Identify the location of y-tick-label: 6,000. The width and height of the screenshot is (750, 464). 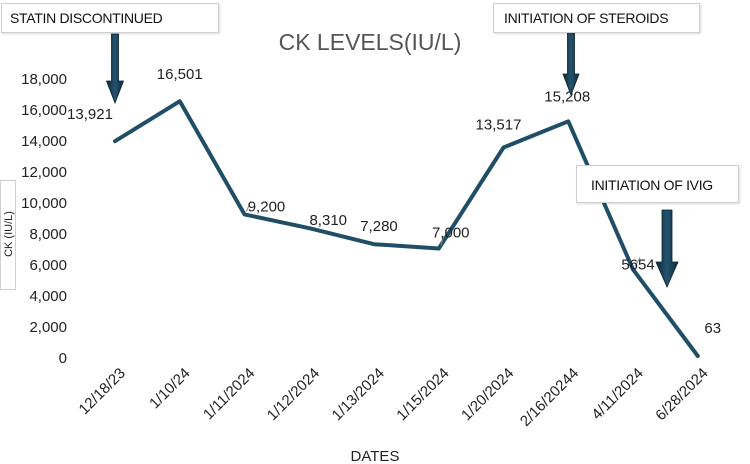
(48, 265).